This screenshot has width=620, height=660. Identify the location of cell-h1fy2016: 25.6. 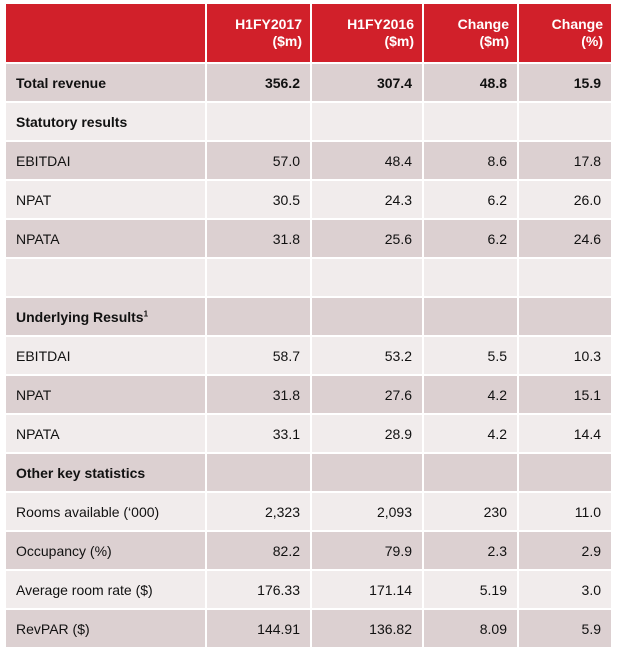
(368, 239).